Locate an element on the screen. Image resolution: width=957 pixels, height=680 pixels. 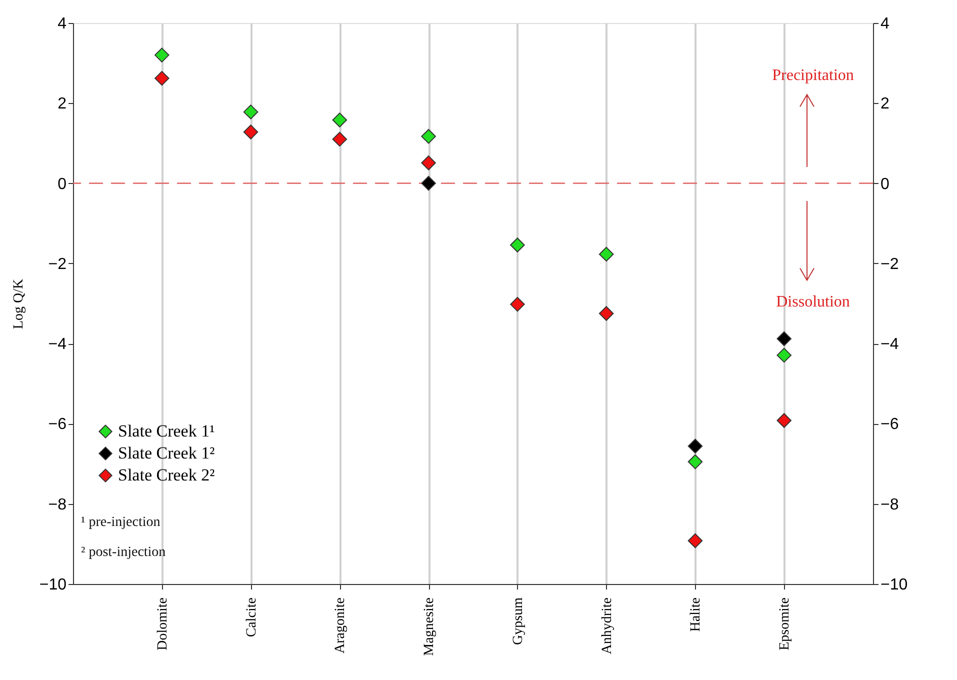
annotation: Dissolution is located at coordinates (813, 301).